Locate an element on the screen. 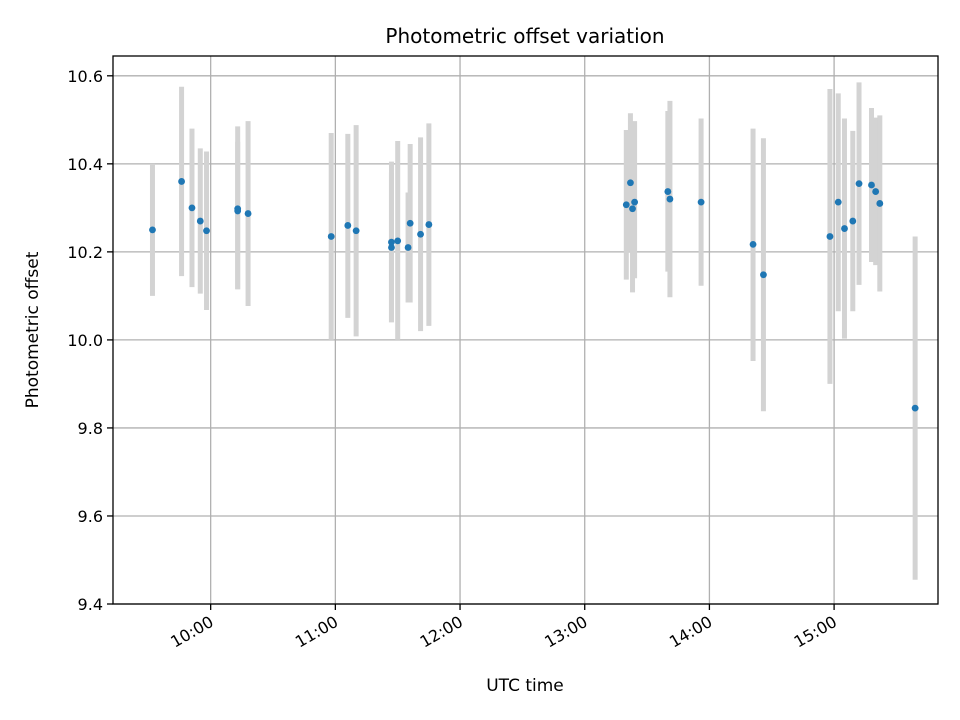 Image resolution: width=960 pixels, height=720 pixels. y-tick-label: 9.6 is located at coordinates (90, 516).